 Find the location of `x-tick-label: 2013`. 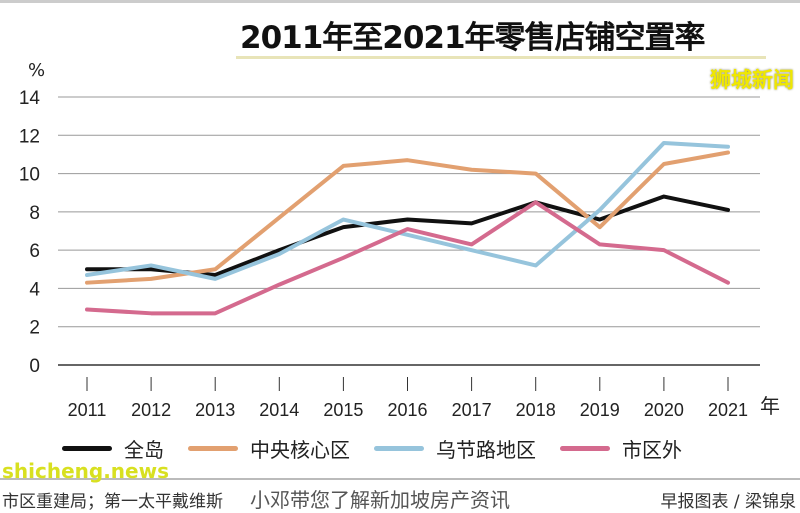

x-tick-label: 2013 is located at coordinates (215, 410).